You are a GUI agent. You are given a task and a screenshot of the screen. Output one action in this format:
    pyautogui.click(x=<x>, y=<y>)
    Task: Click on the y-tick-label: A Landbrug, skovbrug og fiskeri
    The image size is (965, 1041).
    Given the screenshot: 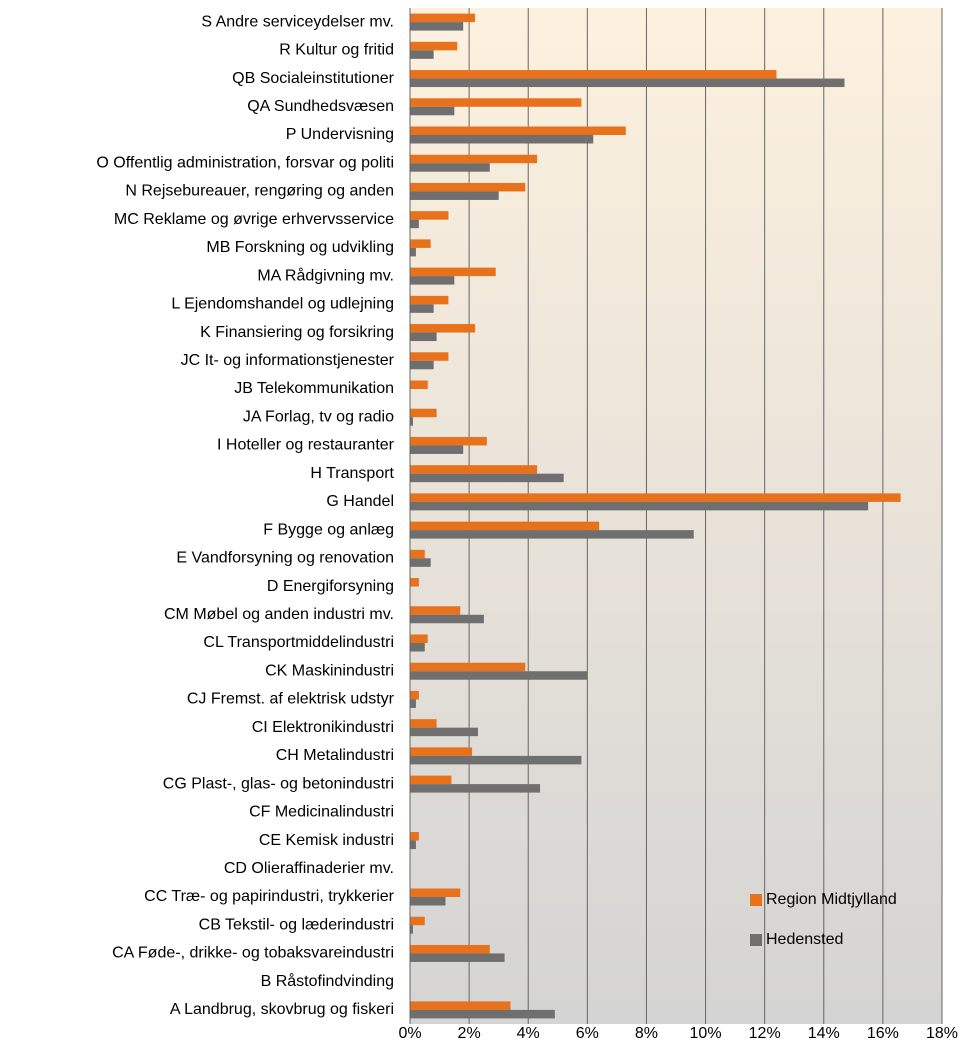 What is the action you would take?
    pyautogui.click(x=282, y=1009)
    